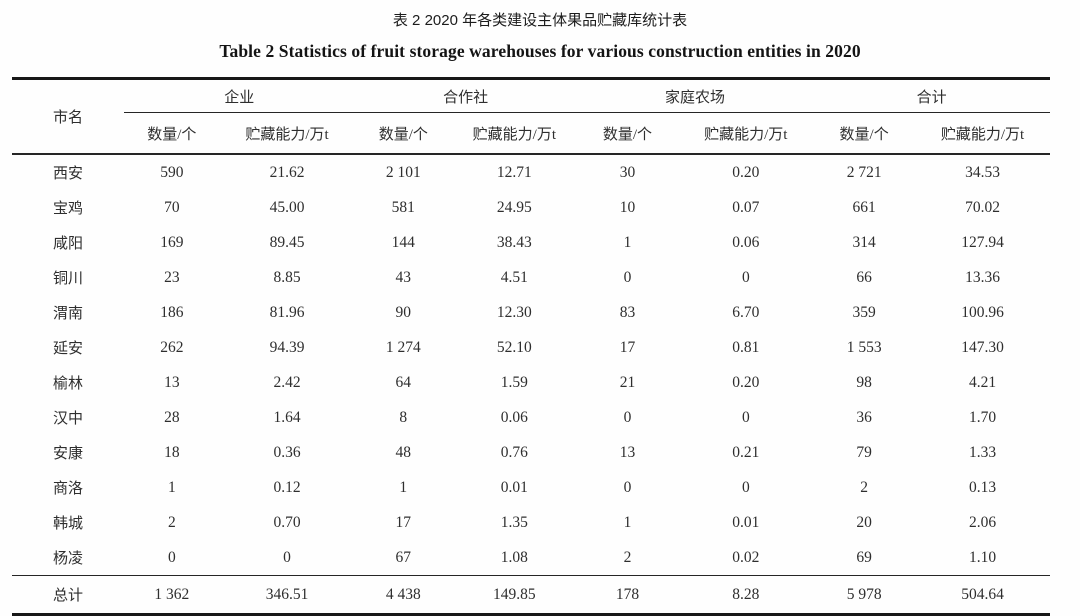 The height and width of the screenshot is (616, 1080). I want to click on total-value-cell: 346.51, so click(287, 595).